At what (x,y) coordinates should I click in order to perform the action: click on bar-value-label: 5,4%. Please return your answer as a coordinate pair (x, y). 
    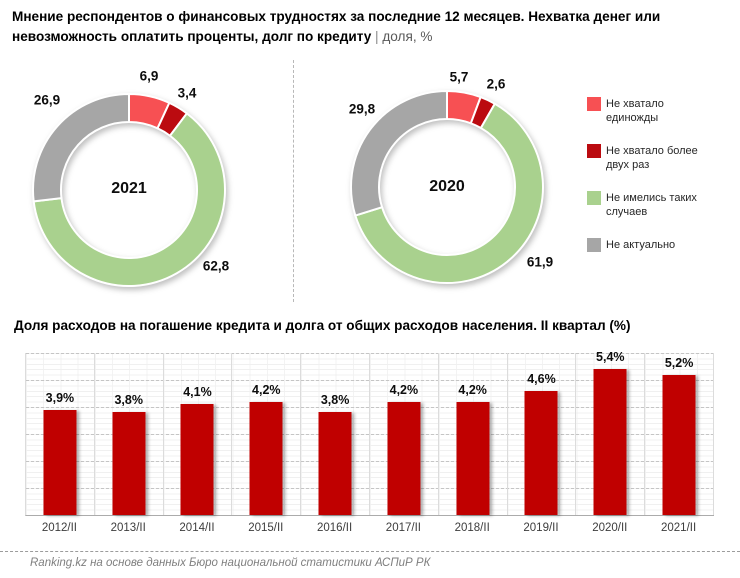
    Looking at the image, I should click on (610, 357).